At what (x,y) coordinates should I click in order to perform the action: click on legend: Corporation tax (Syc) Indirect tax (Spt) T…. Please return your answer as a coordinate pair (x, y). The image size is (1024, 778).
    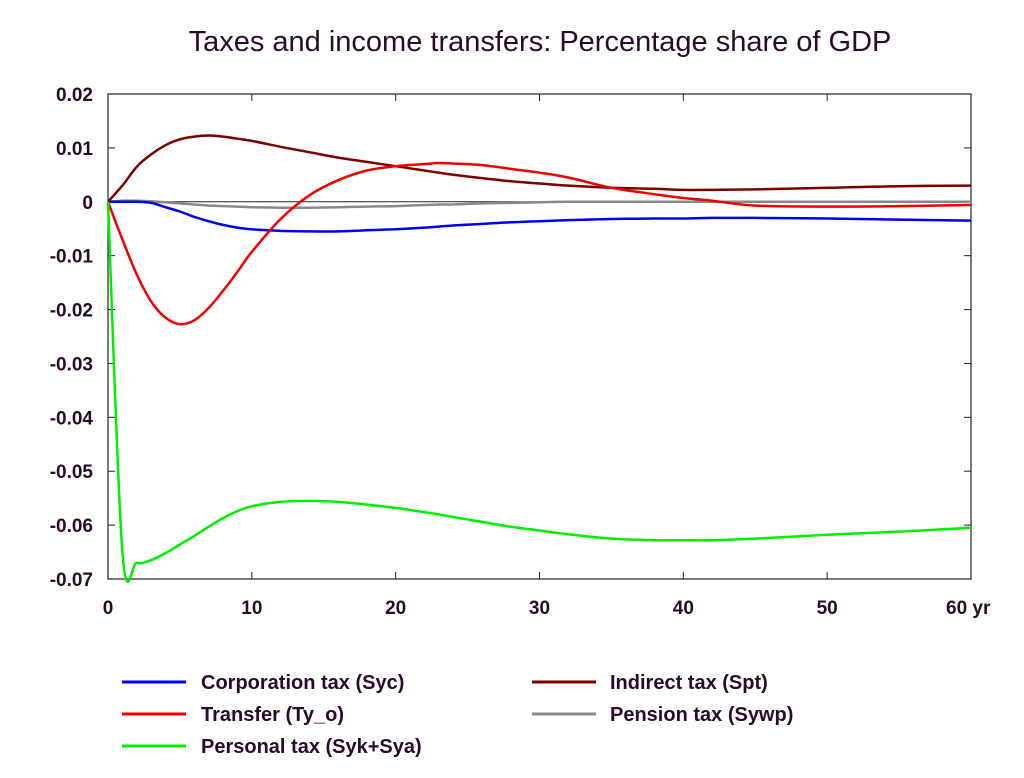
    Looking at the image, I should click on (457, 715).